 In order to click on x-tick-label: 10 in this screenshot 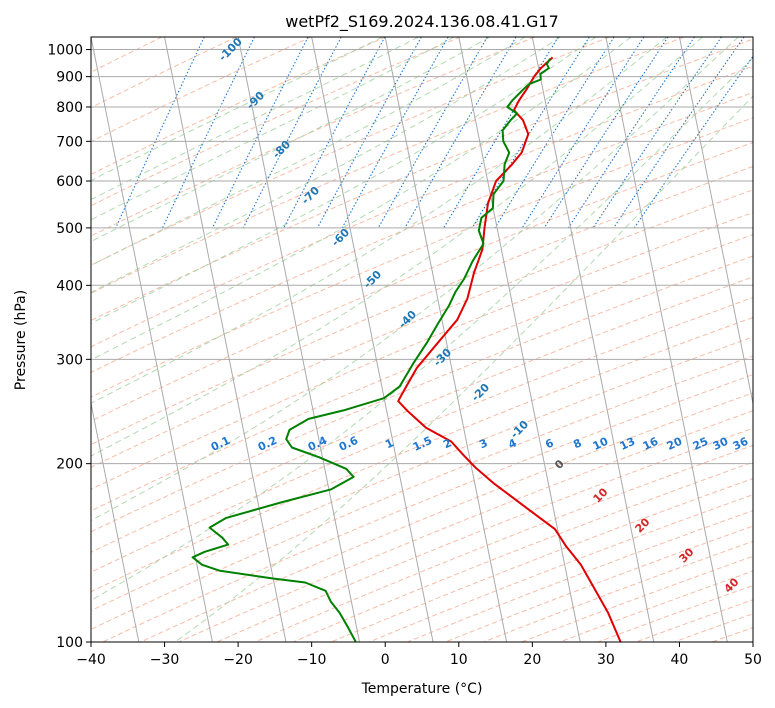, I will do `click(459, 660)`.